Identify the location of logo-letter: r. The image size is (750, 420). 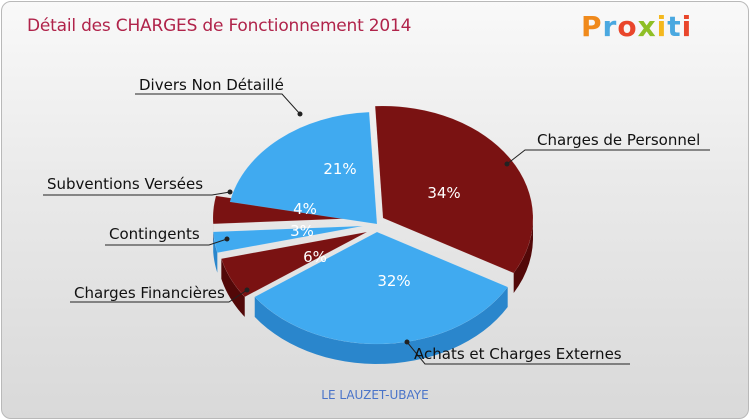
(610, 26).